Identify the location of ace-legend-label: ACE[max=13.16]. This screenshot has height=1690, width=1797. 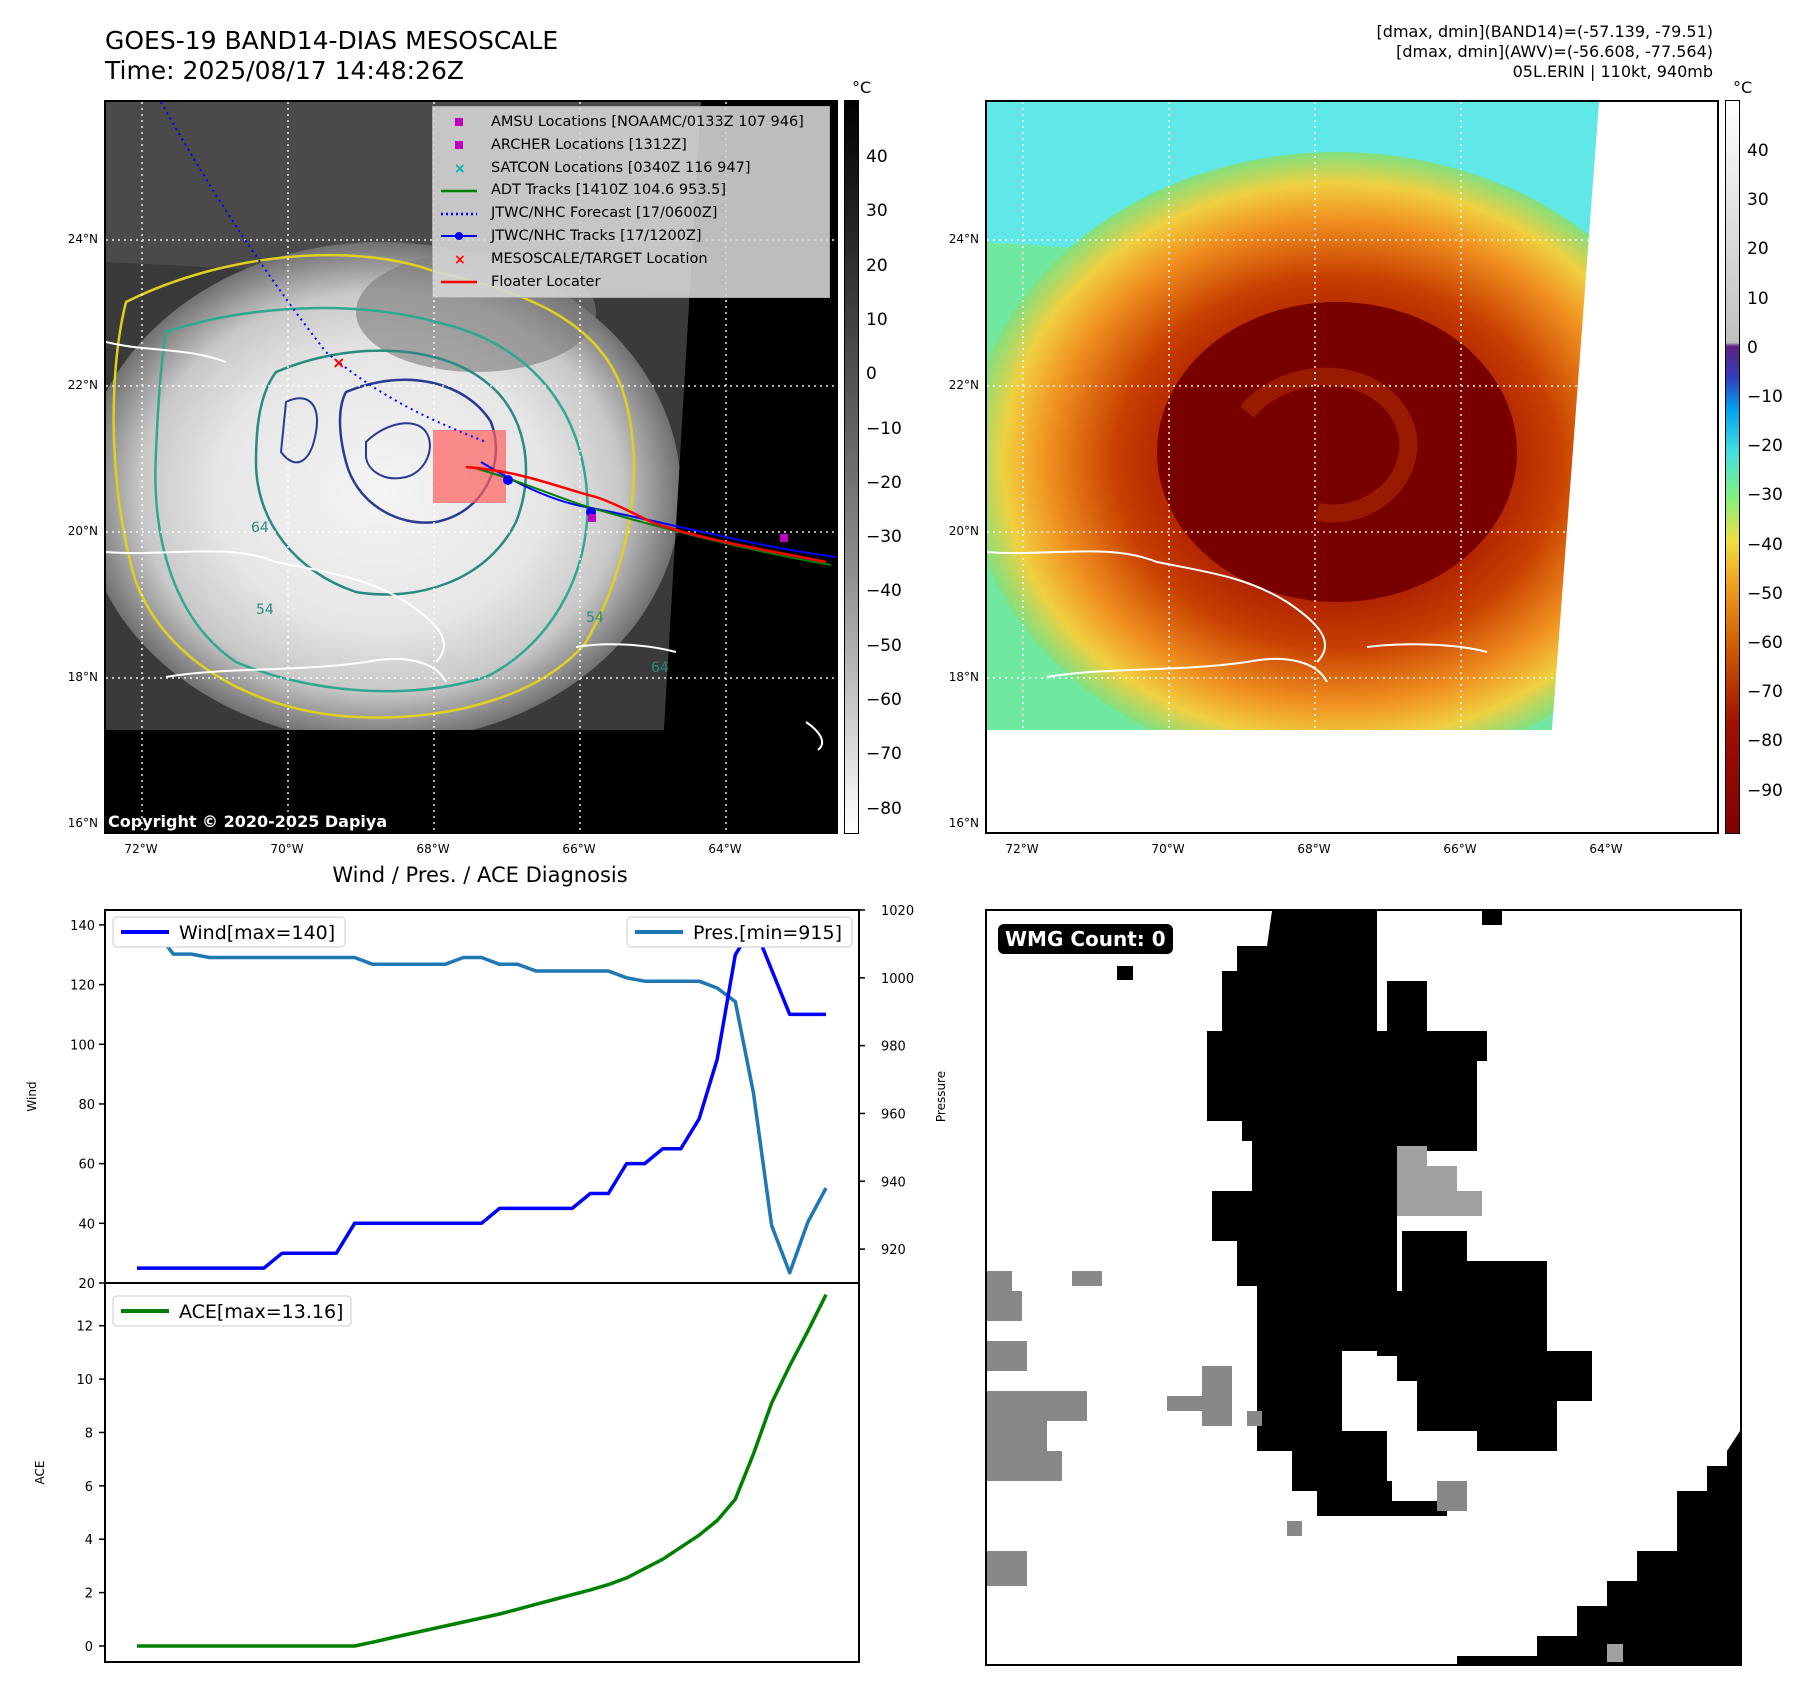
(261, 1312).